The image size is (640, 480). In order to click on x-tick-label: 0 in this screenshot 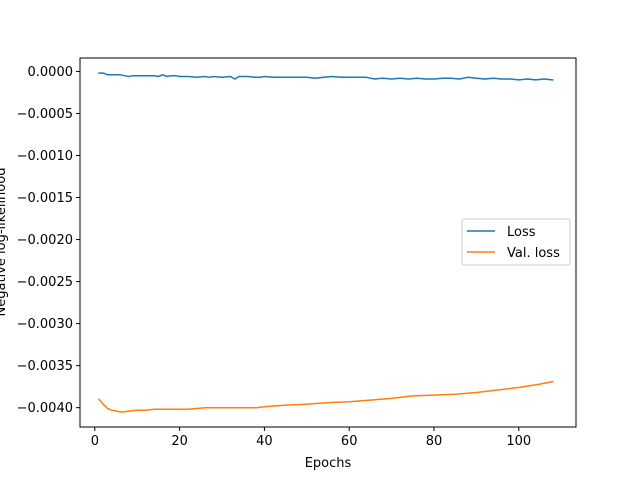, I will do `click(95, 441)`.